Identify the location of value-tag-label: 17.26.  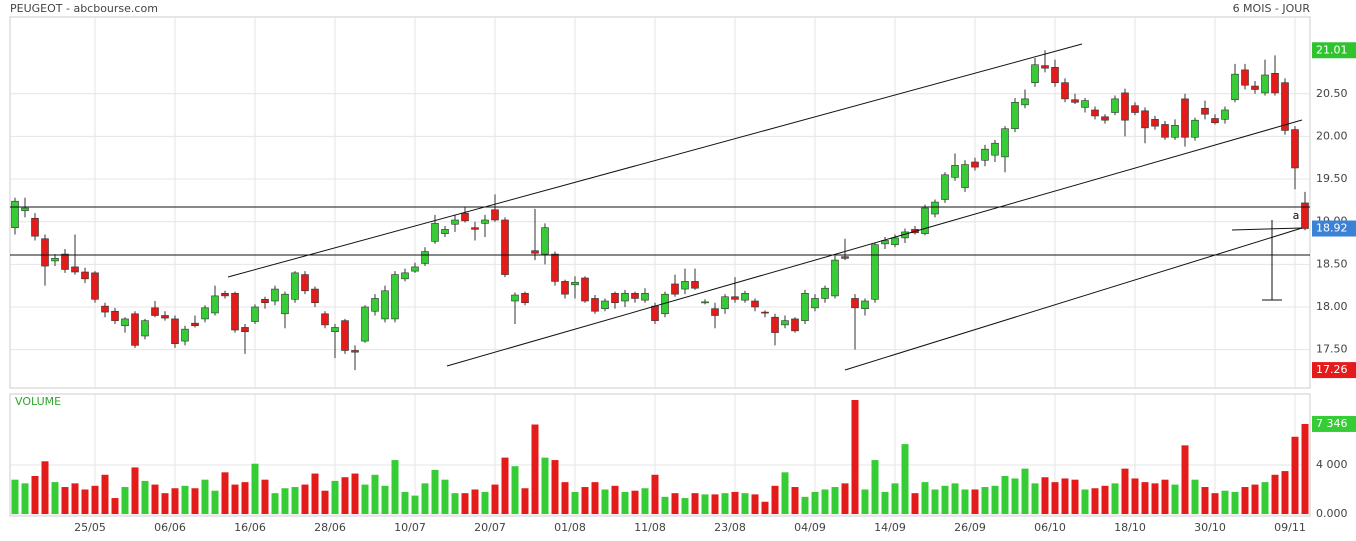
(1332, 369).